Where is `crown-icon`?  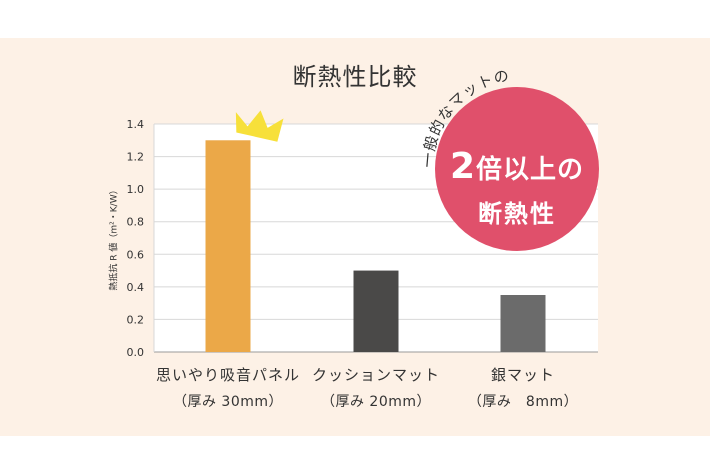
crown-icon is located at coordinates (259, 126).